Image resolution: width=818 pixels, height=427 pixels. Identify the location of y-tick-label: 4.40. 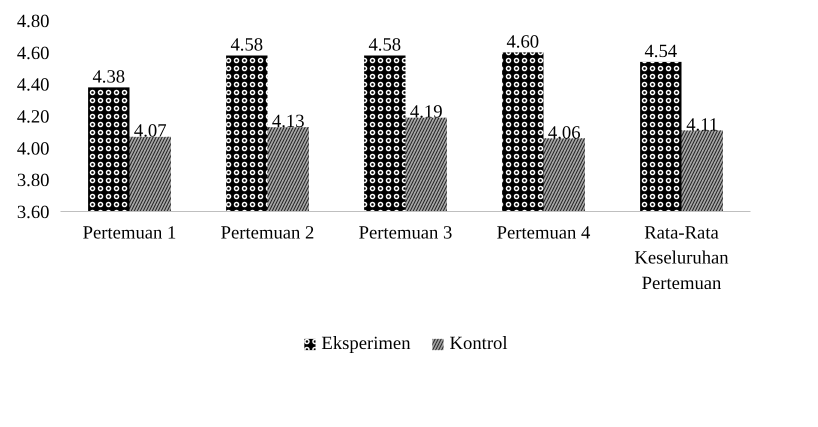
(33, 85).